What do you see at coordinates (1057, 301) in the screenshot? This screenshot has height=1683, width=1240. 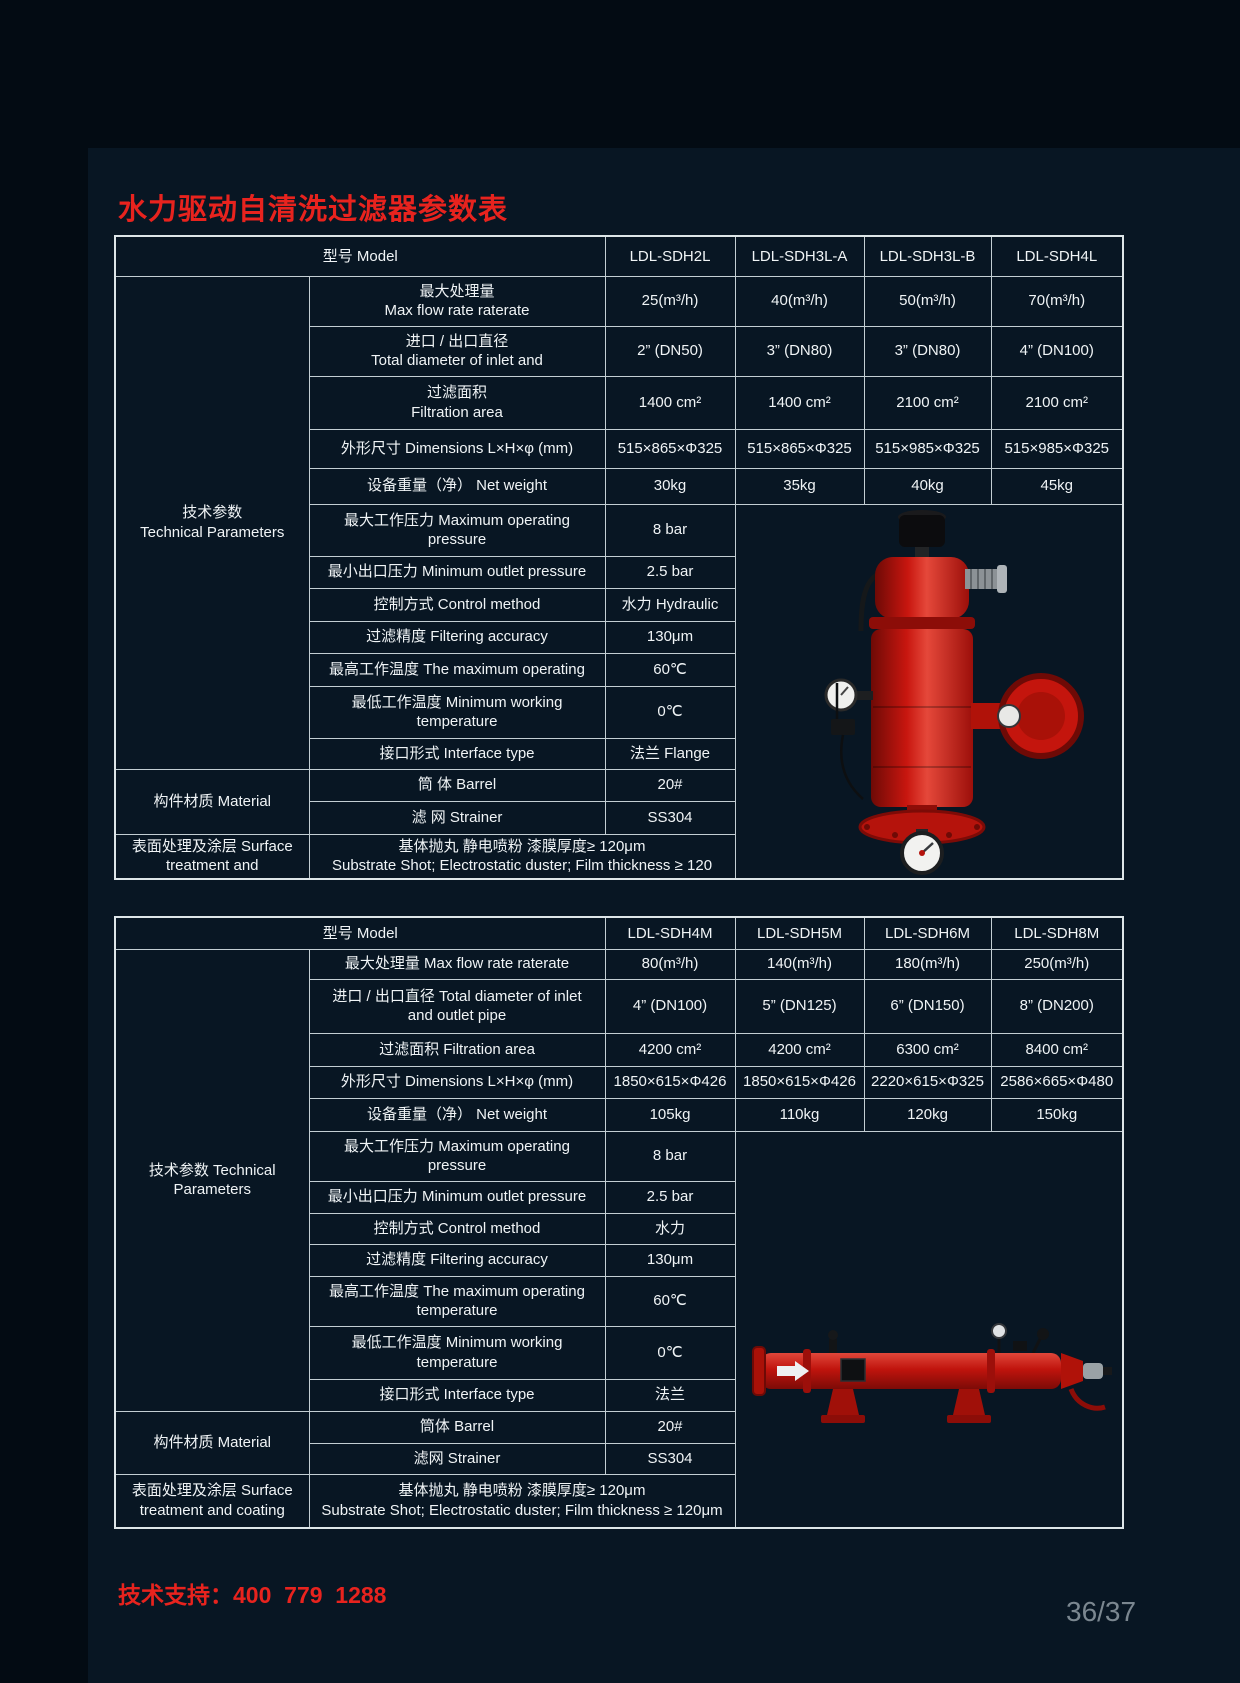 I see `param-value: 70(m³/h)` at bounding box center [1057, 301].